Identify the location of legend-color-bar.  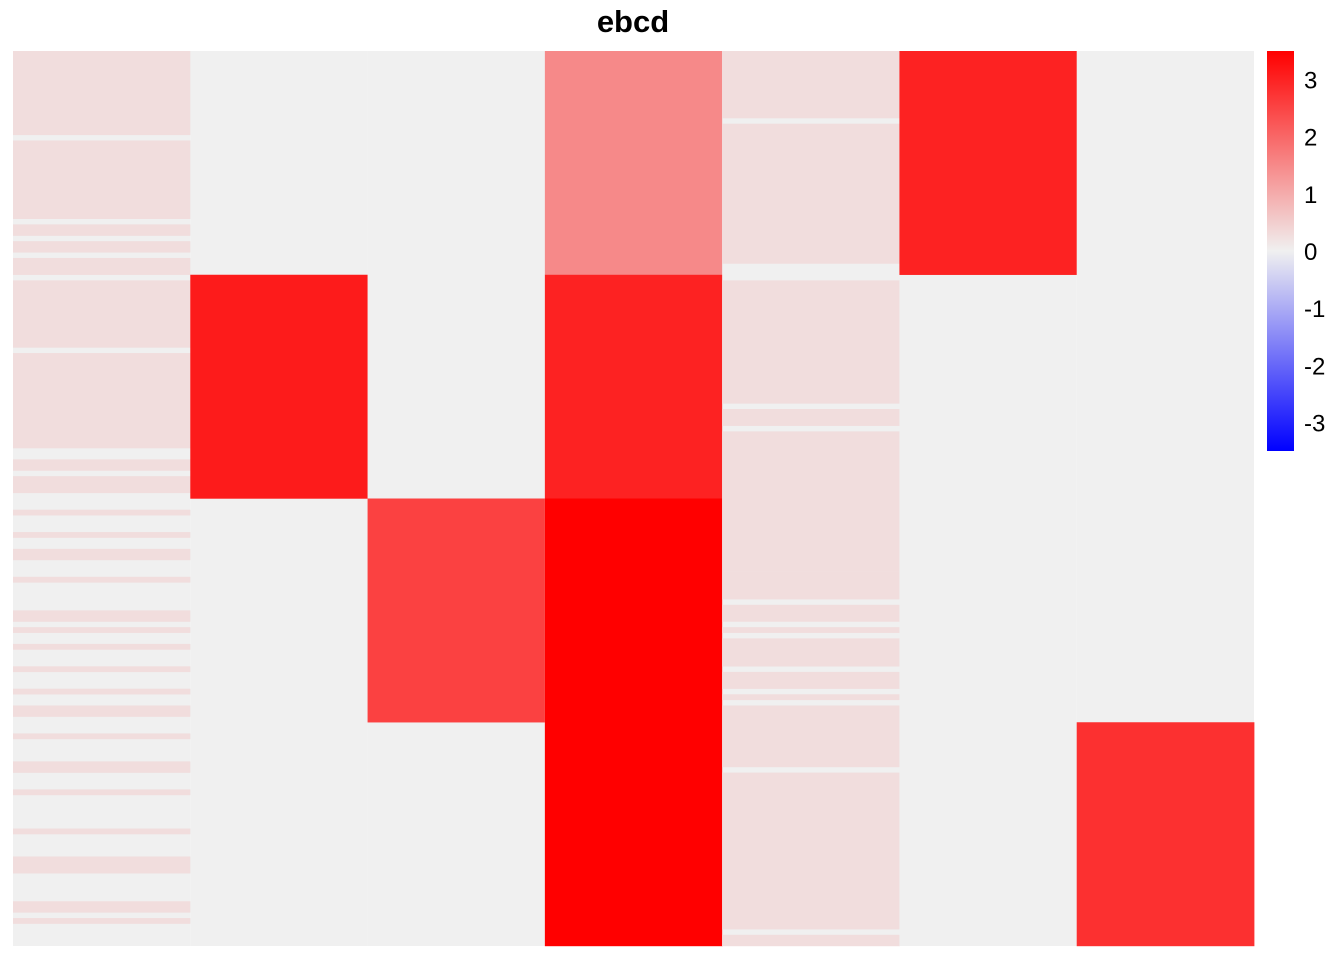
(1280, 251).